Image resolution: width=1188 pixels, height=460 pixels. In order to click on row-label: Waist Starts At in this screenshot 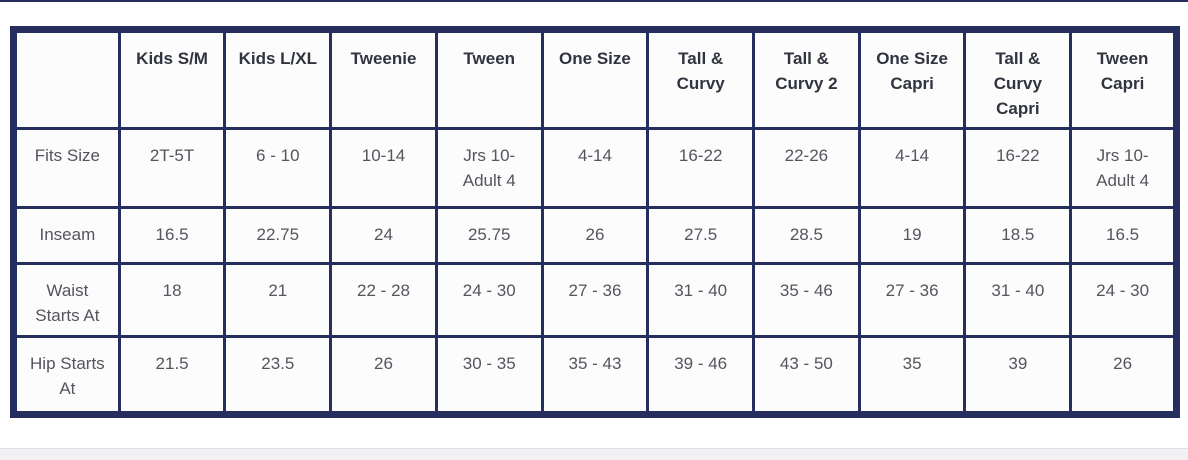, I will do `click(66, 300)`.